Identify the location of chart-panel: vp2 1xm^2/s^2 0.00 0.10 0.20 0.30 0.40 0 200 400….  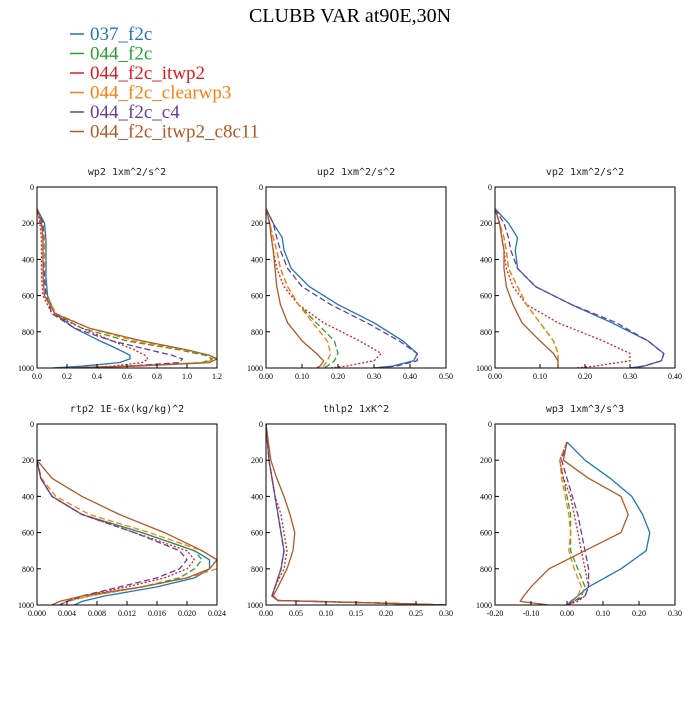
(579, 274).